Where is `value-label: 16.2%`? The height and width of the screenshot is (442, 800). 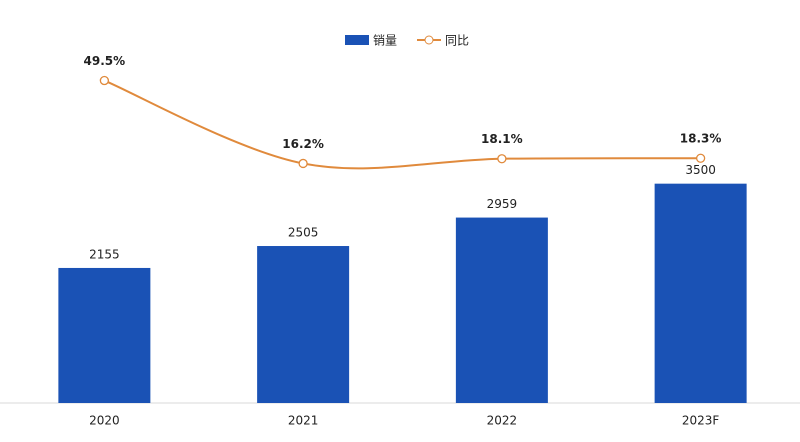
value-label: 16.2% is located at coordinates (303, 144).